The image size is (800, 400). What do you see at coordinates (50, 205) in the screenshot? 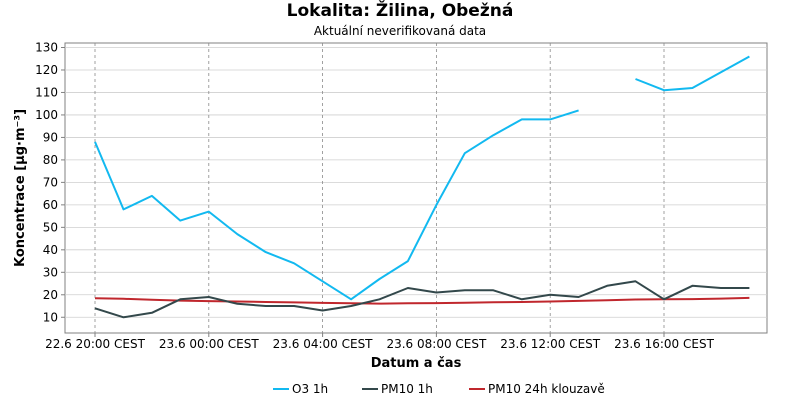
I see `y-tick-label: 60` at bounding box center [50, 205].